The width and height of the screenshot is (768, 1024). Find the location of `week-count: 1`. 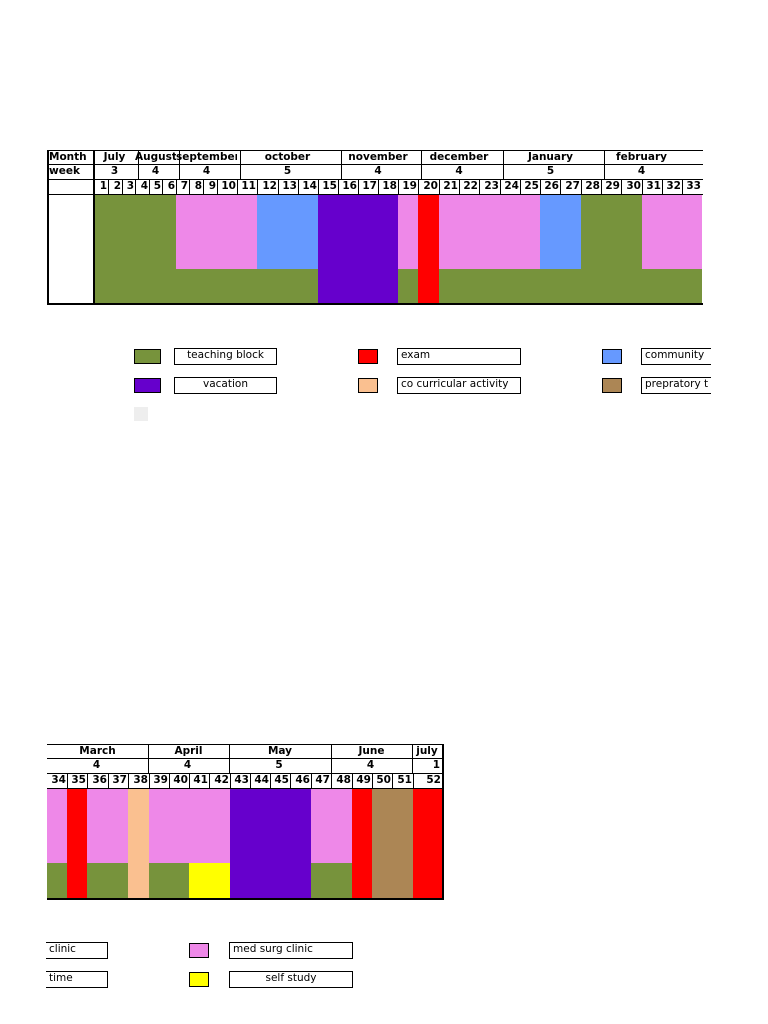

week-count: 1 is located at coordinates (436, 765).